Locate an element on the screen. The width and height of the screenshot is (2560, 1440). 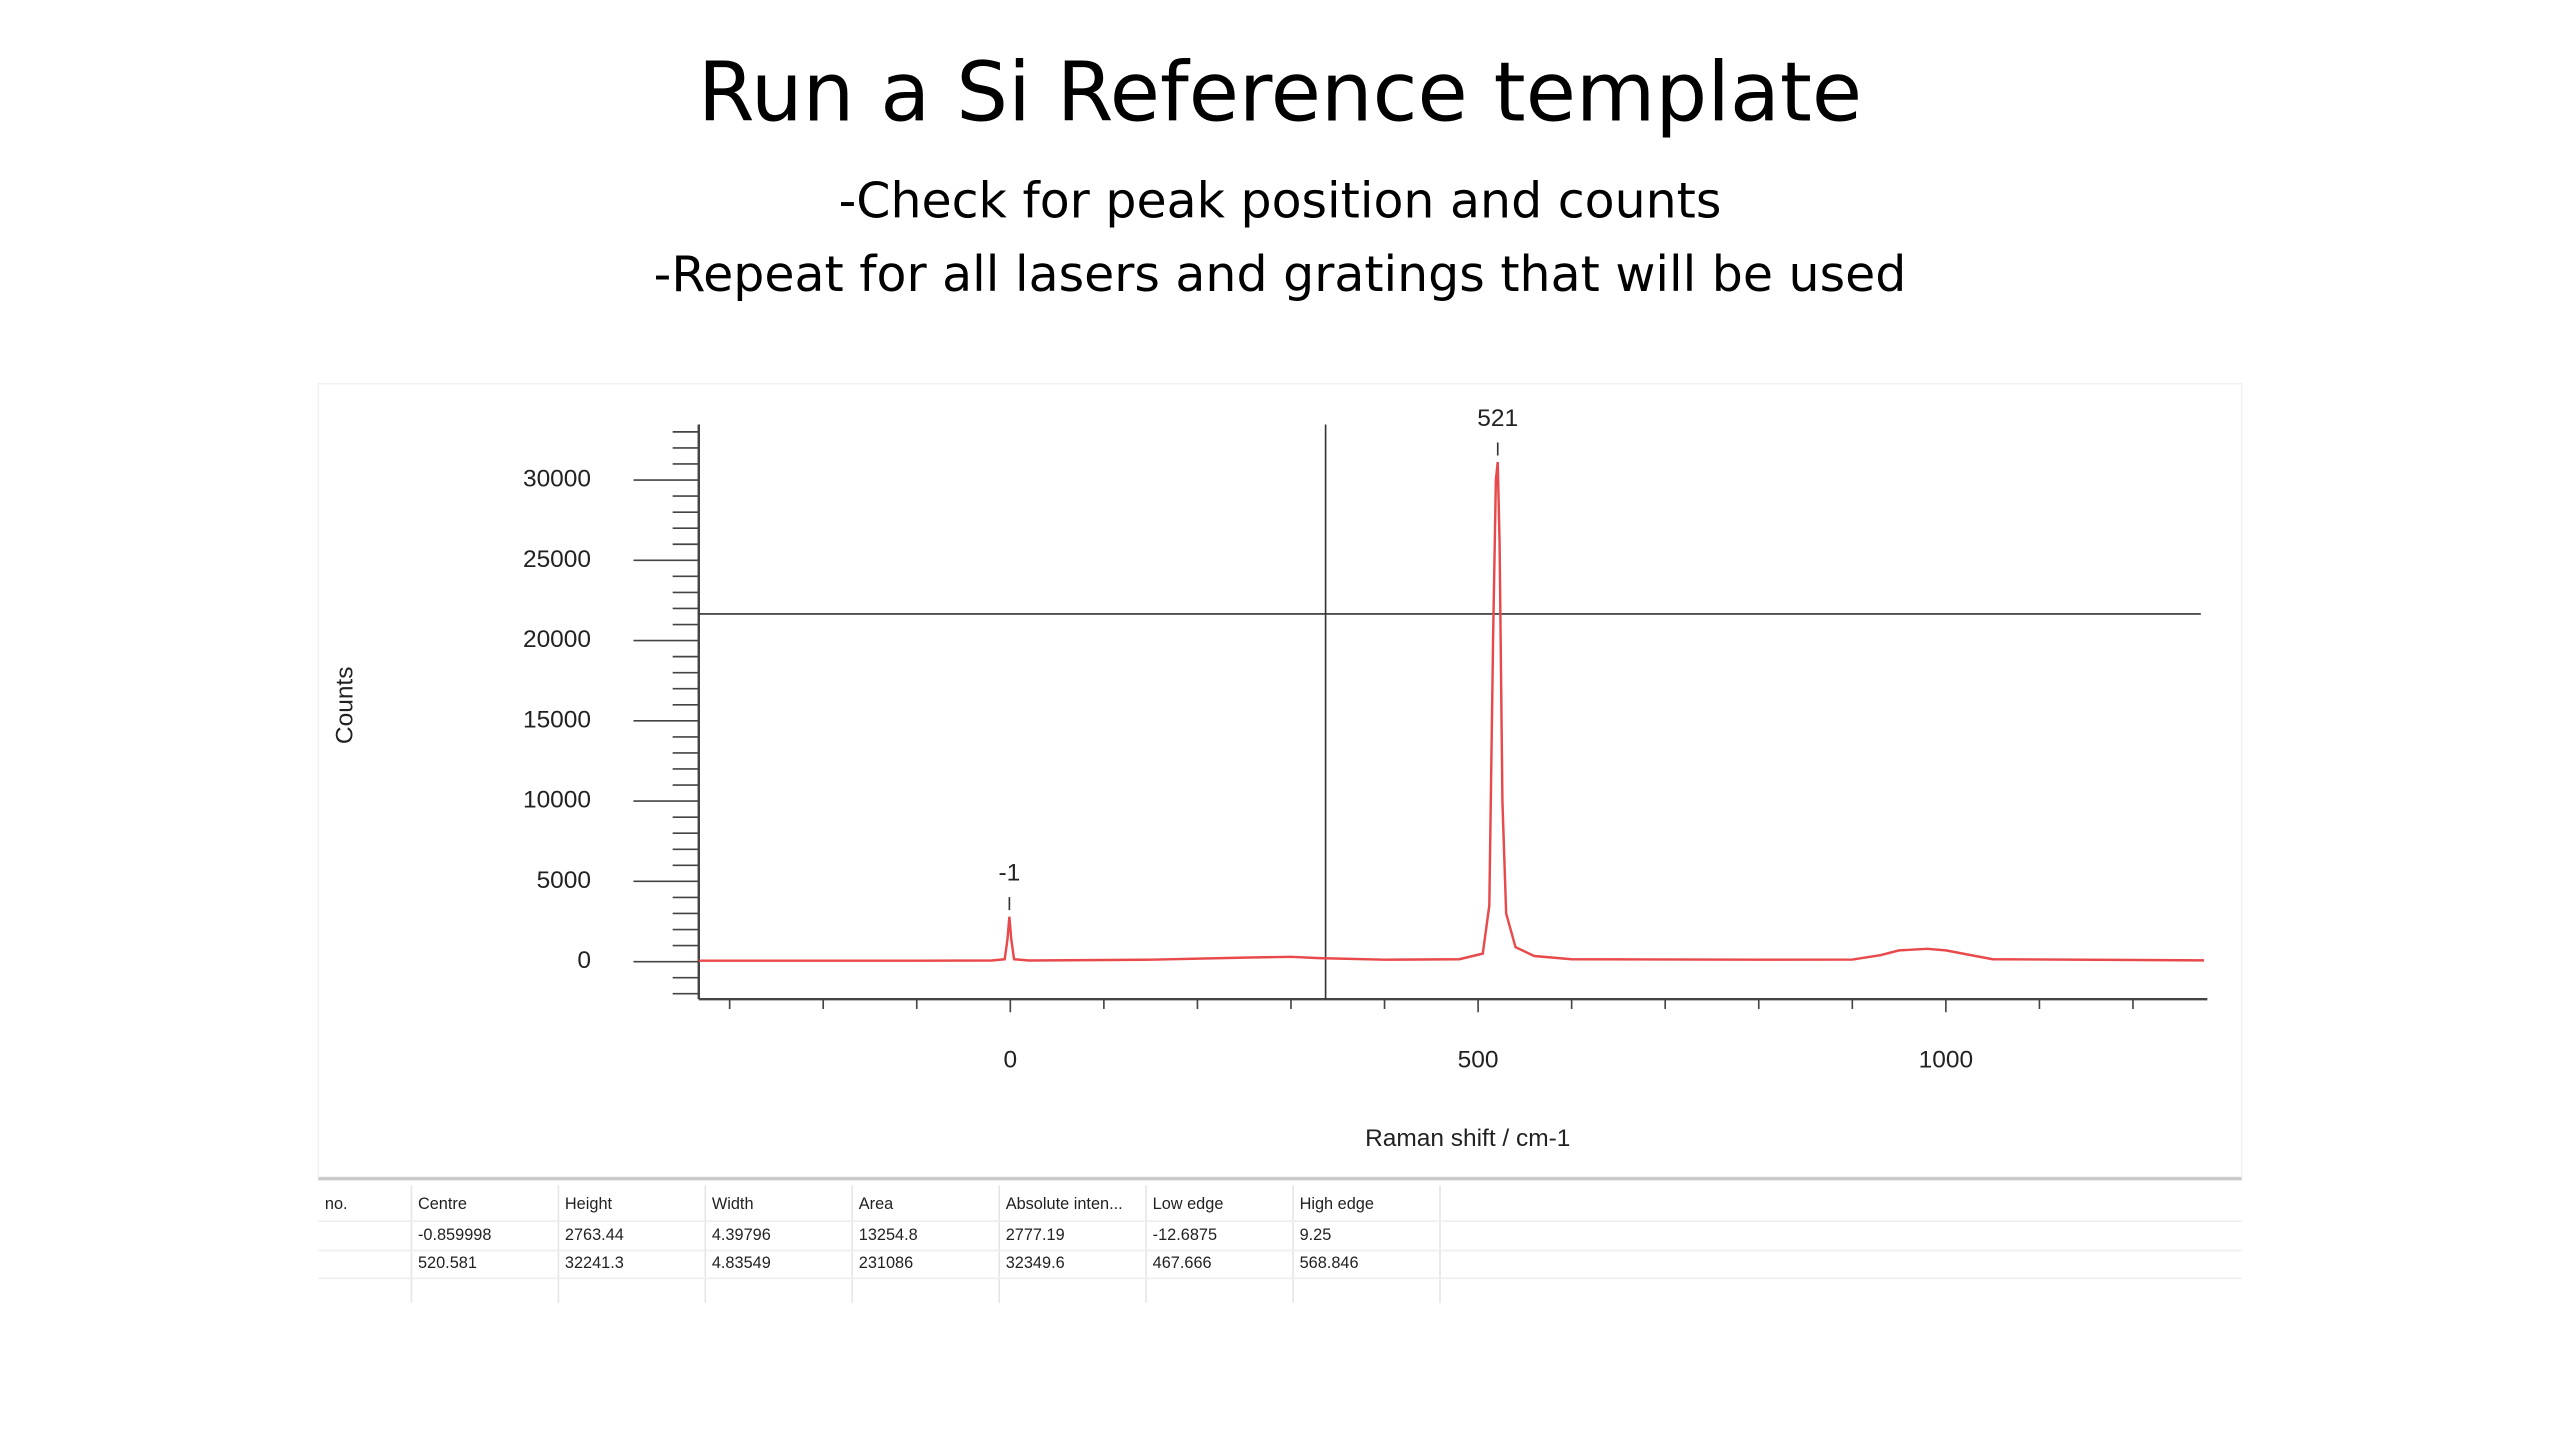
table-header: Height is located at coordinates (589, 1204).